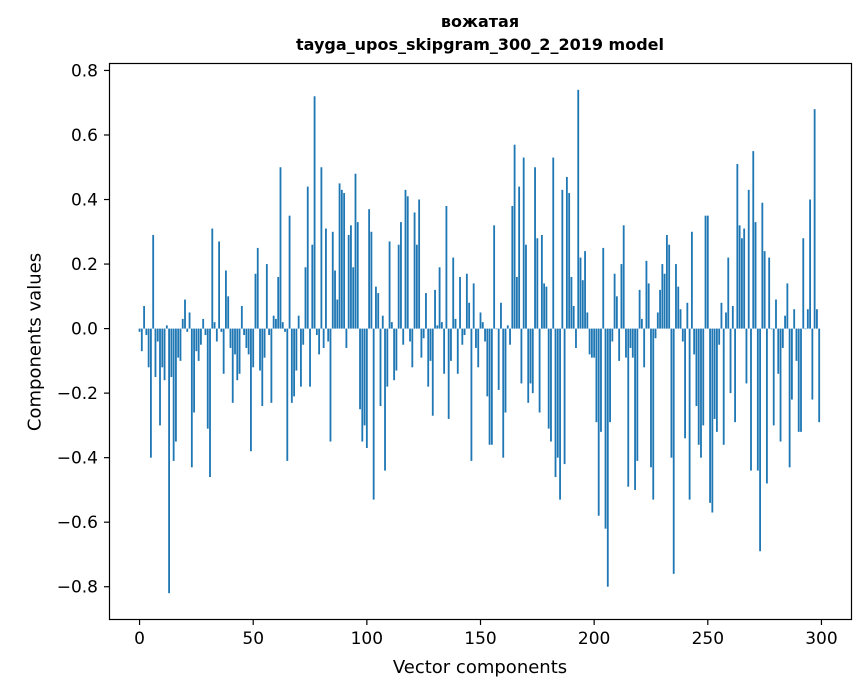  I want to click on x-tick-label: 0, so click(139, 639).